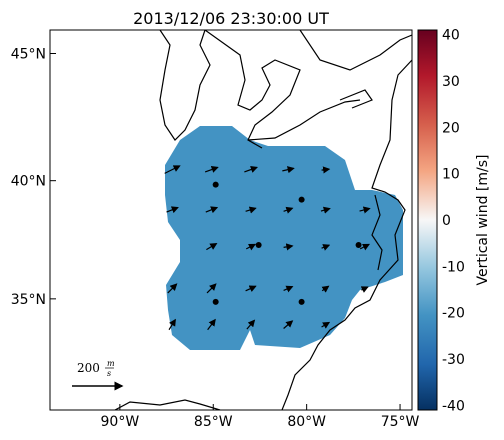  What do you see at coordinates (451, 128) in the screenshot?
I see `colorbar-tick-label: 20` at bounding box center [451, 128].